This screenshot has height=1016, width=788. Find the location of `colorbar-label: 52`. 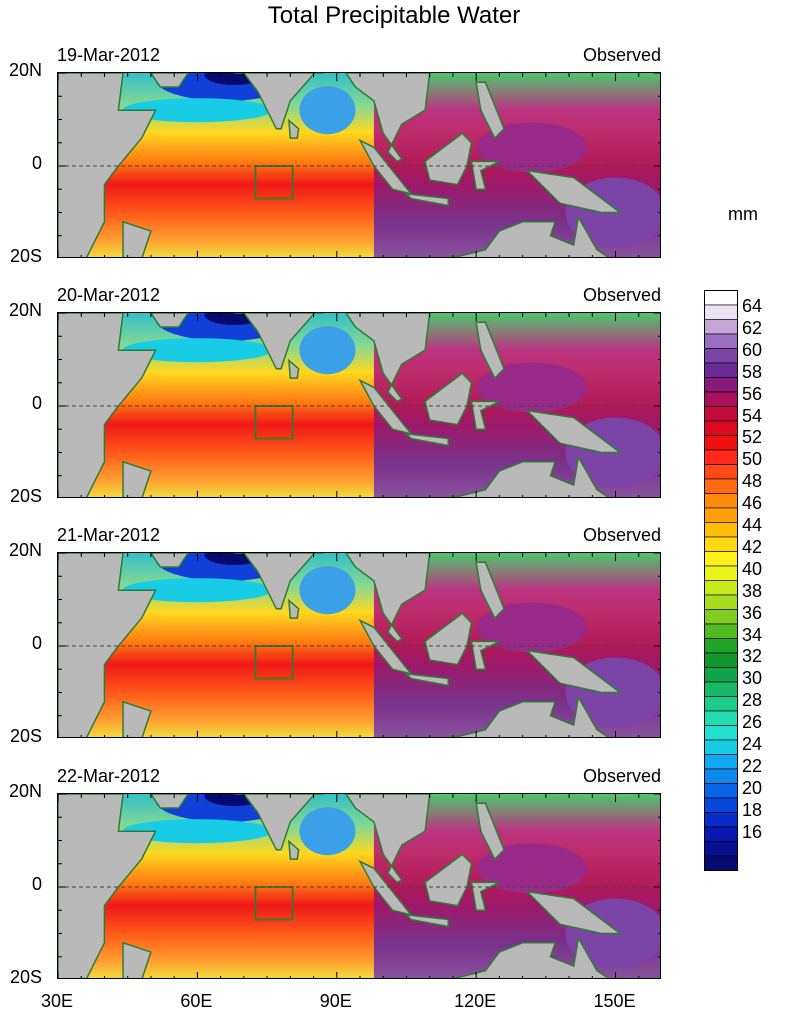

colorbar-label: 52 is located at coordinates (752, 437).